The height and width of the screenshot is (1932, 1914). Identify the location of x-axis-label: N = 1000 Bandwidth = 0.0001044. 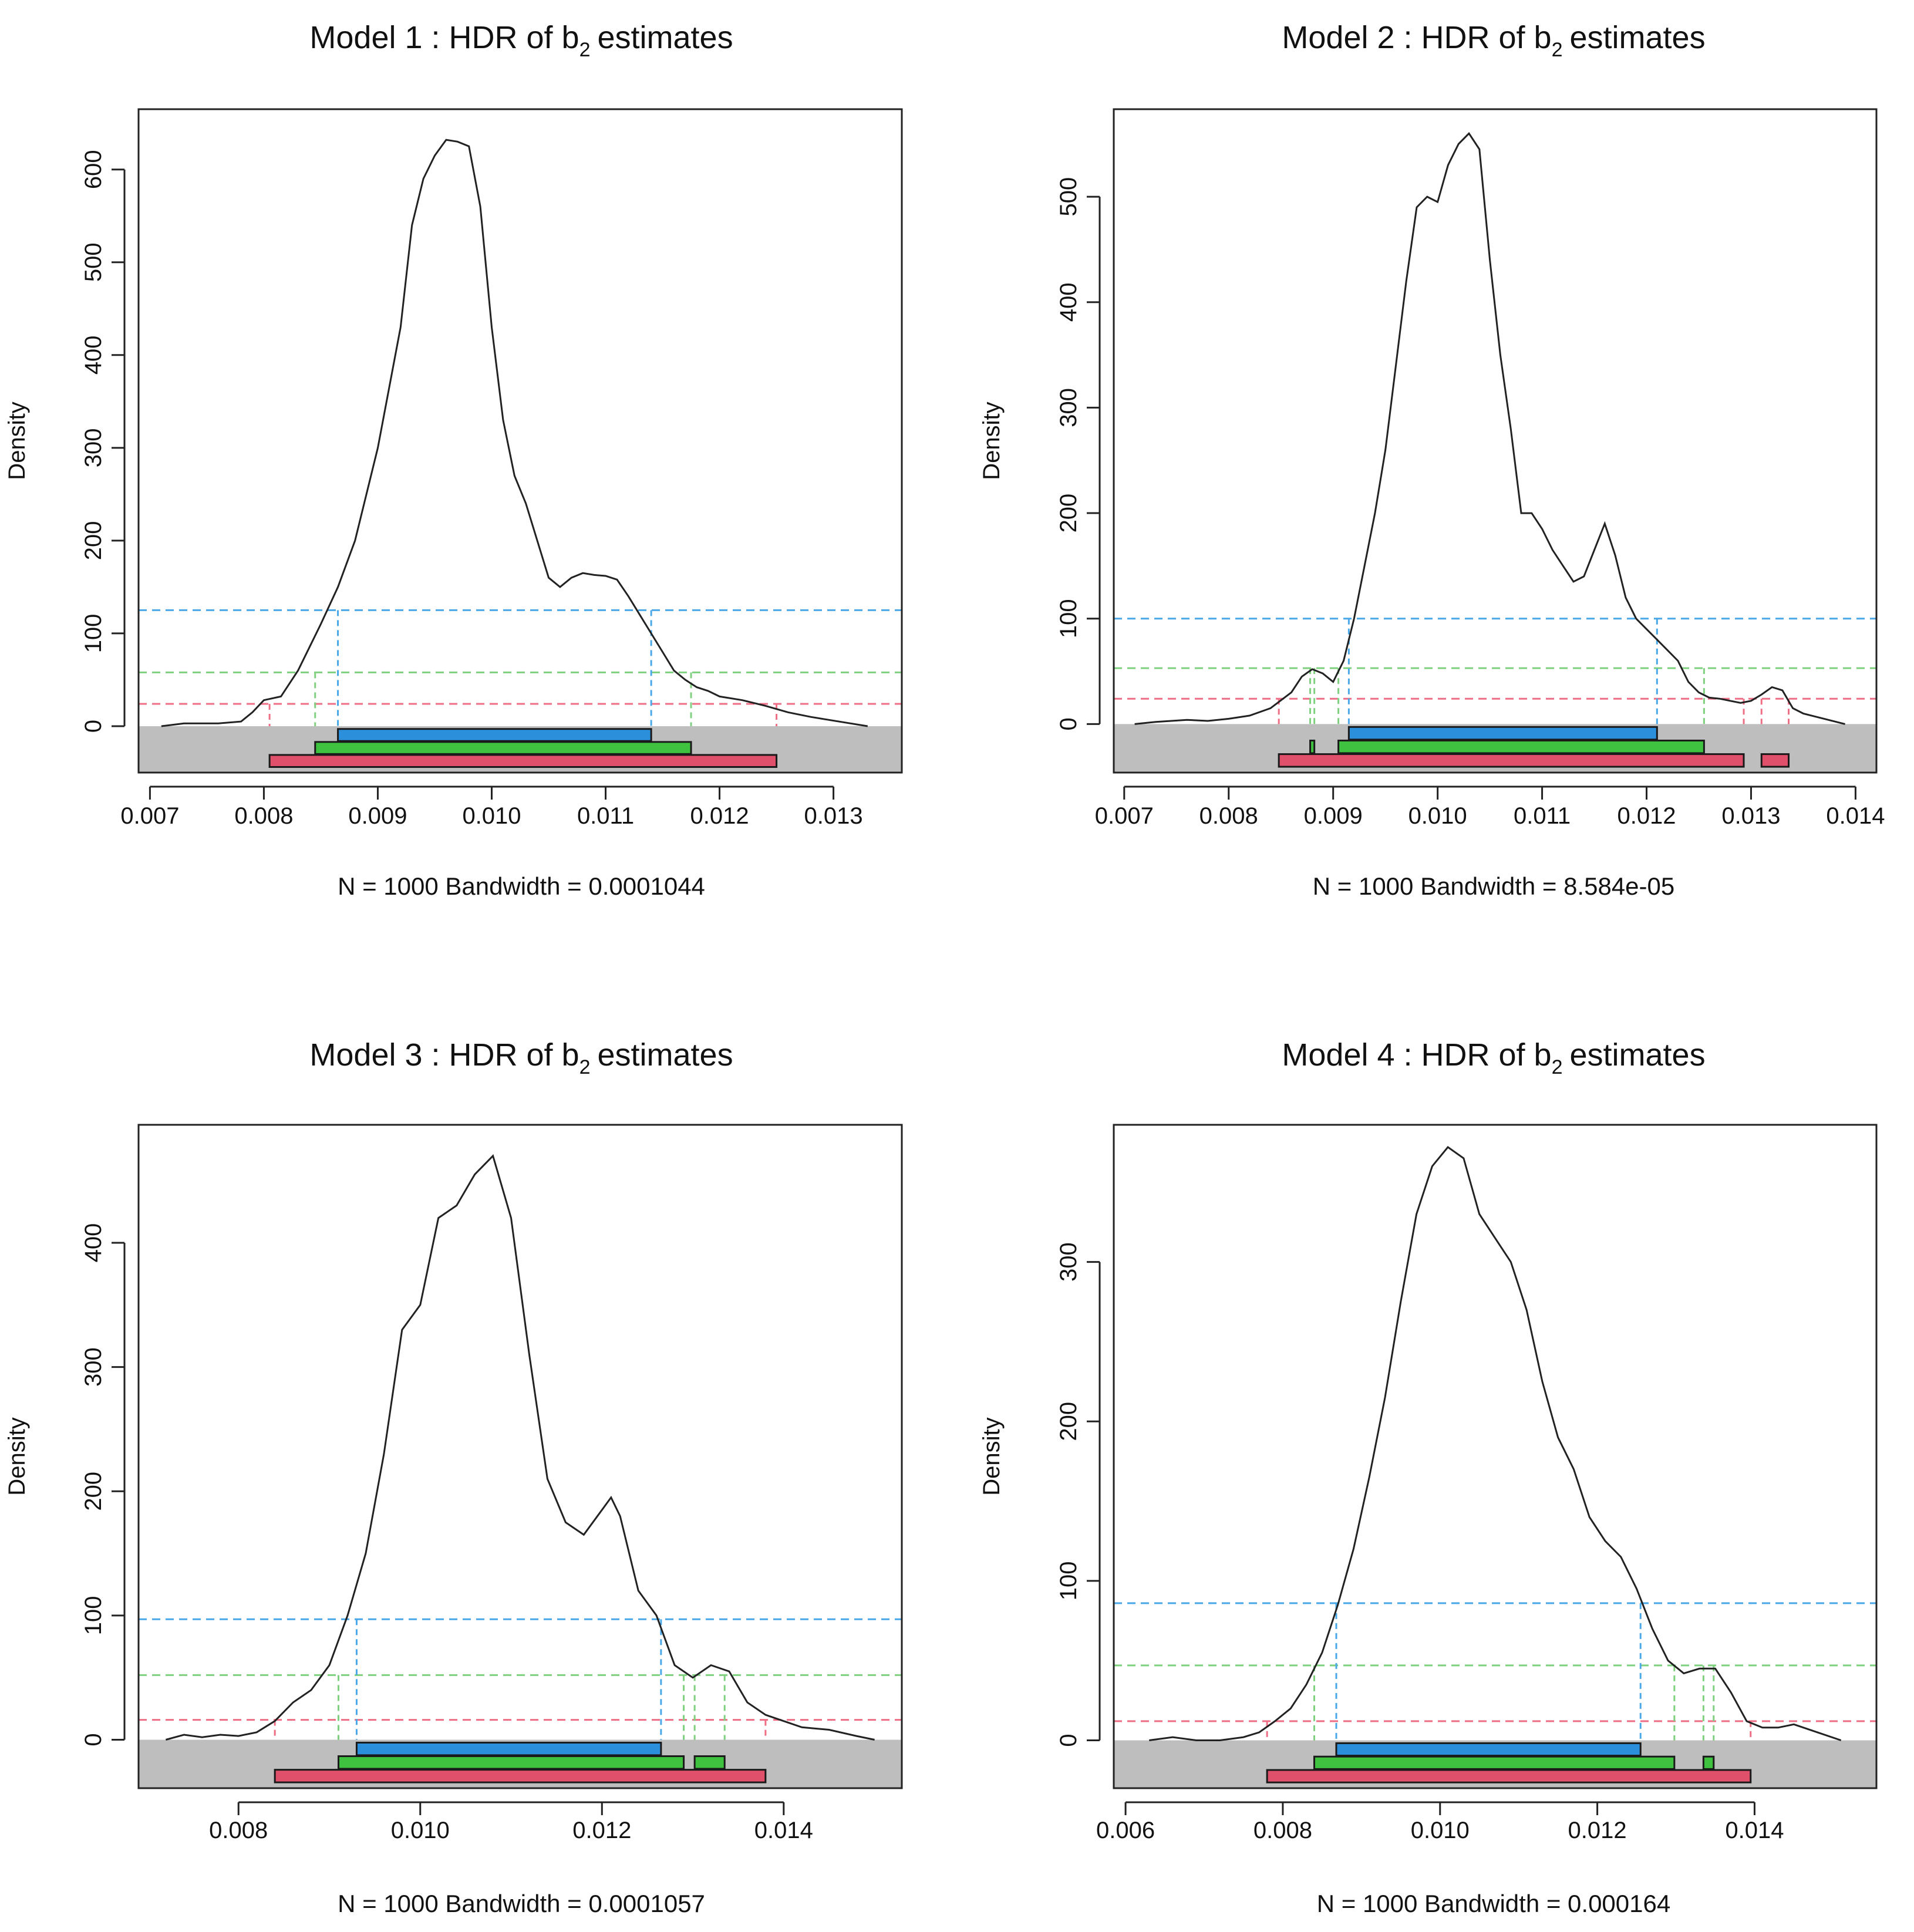
(522, 886).